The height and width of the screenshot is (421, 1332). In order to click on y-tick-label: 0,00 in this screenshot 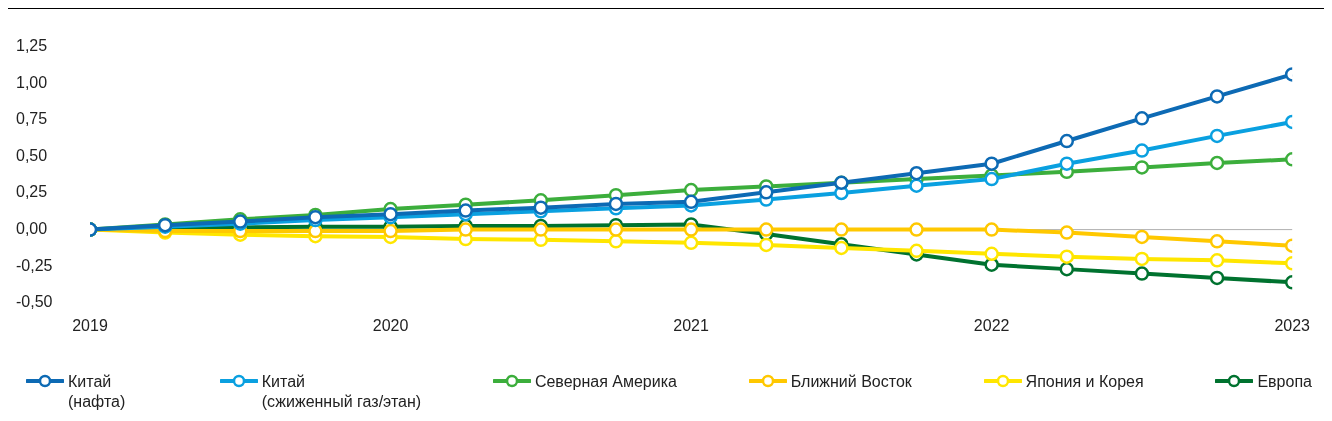, I will do `click(32, 229)`.